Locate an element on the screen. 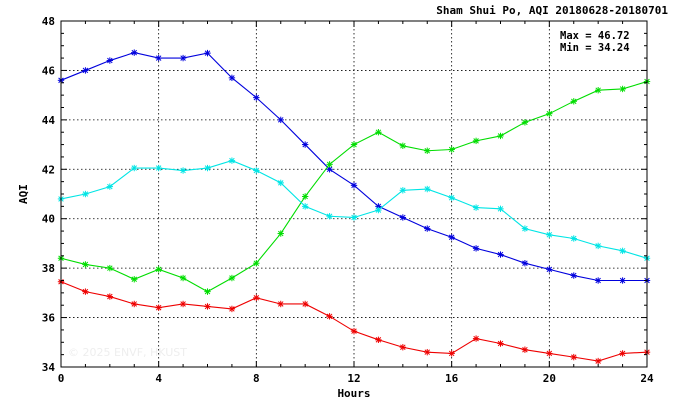 The height and width of the screenshot is (409, 674). x-tick-label: 24 is located at coordinates (647, 378).